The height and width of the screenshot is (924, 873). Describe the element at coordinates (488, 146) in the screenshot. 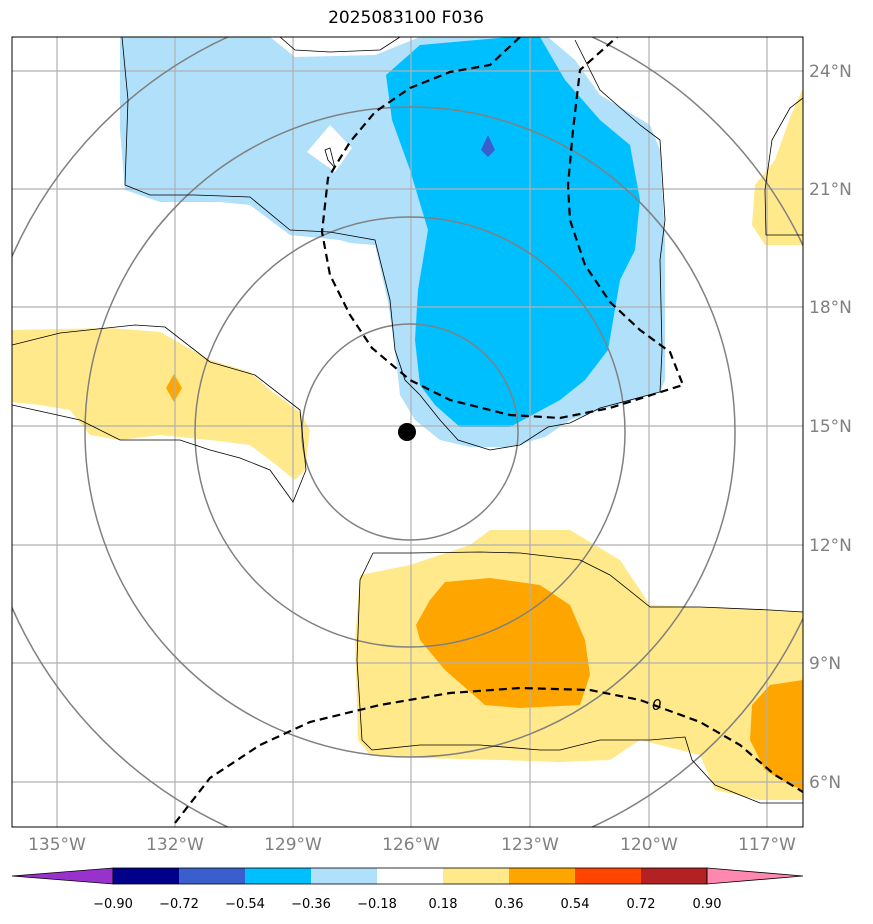

I see `strong-negative-fill-dot` at that location.